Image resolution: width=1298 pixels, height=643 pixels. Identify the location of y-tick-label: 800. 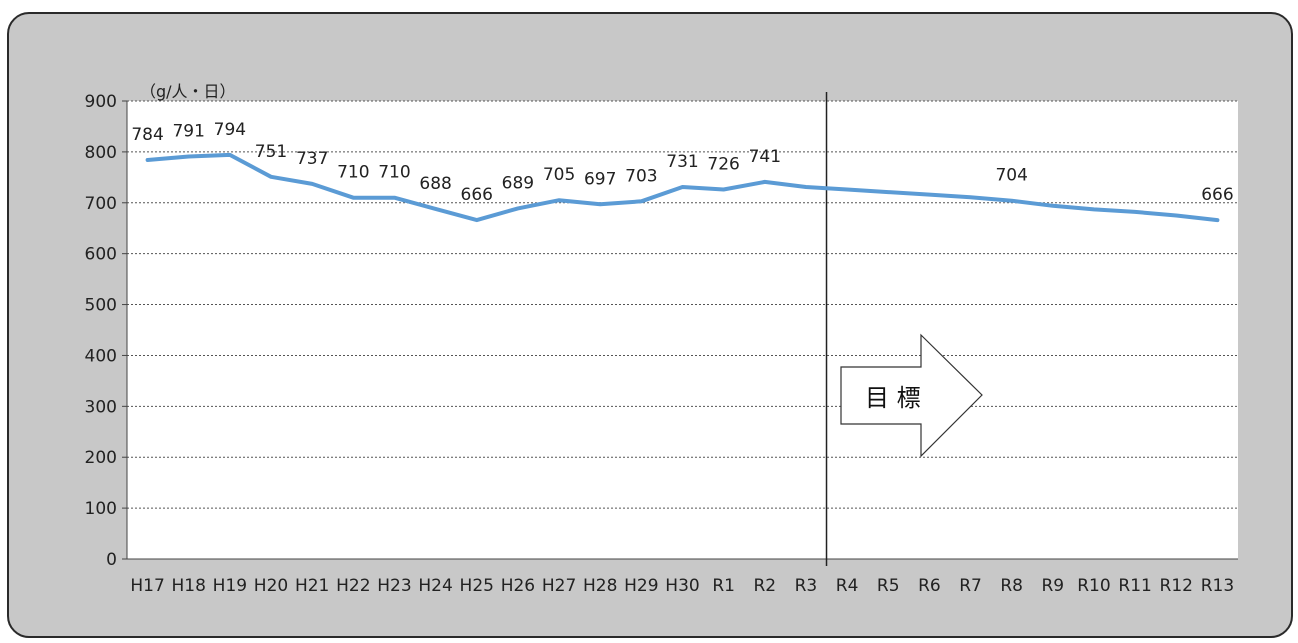
(101, 153).